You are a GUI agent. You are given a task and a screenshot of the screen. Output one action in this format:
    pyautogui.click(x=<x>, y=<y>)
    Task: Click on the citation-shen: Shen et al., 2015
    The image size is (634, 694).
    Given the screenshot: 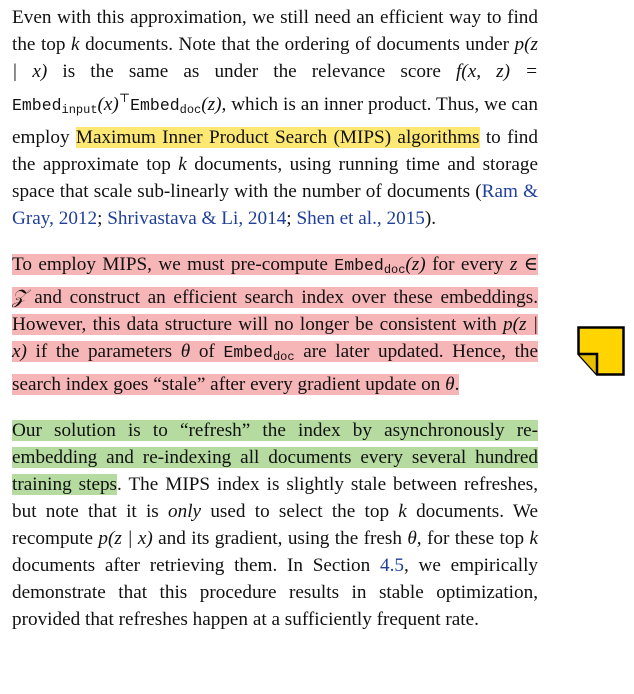 What is the action you would take?
    pyautogui.click(x=360, y=218)
    